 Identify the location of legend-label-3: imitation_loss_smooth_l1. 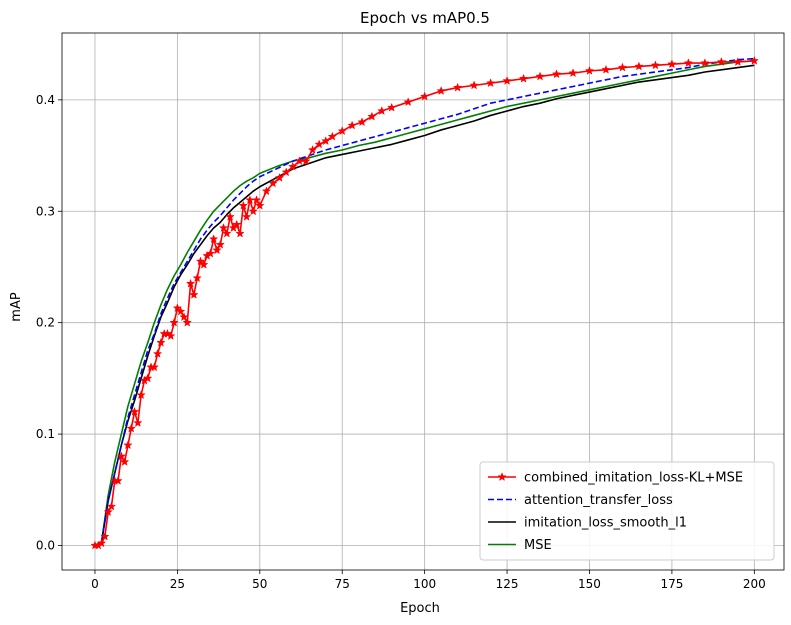
(605, 523).